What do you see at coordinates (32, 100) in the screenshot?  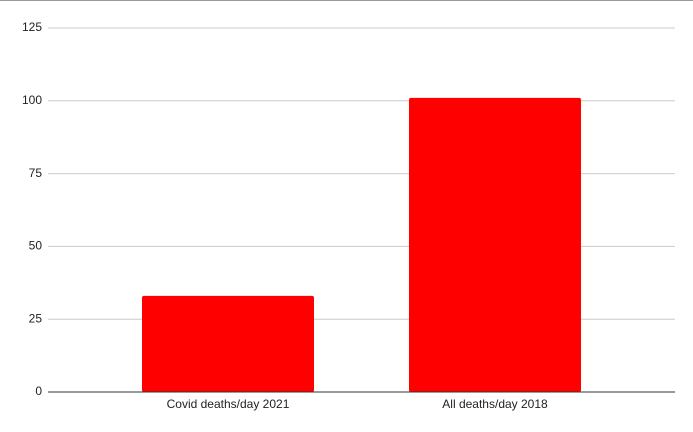 I see `y-tick-label: 100` at bounding box center [32, 100].